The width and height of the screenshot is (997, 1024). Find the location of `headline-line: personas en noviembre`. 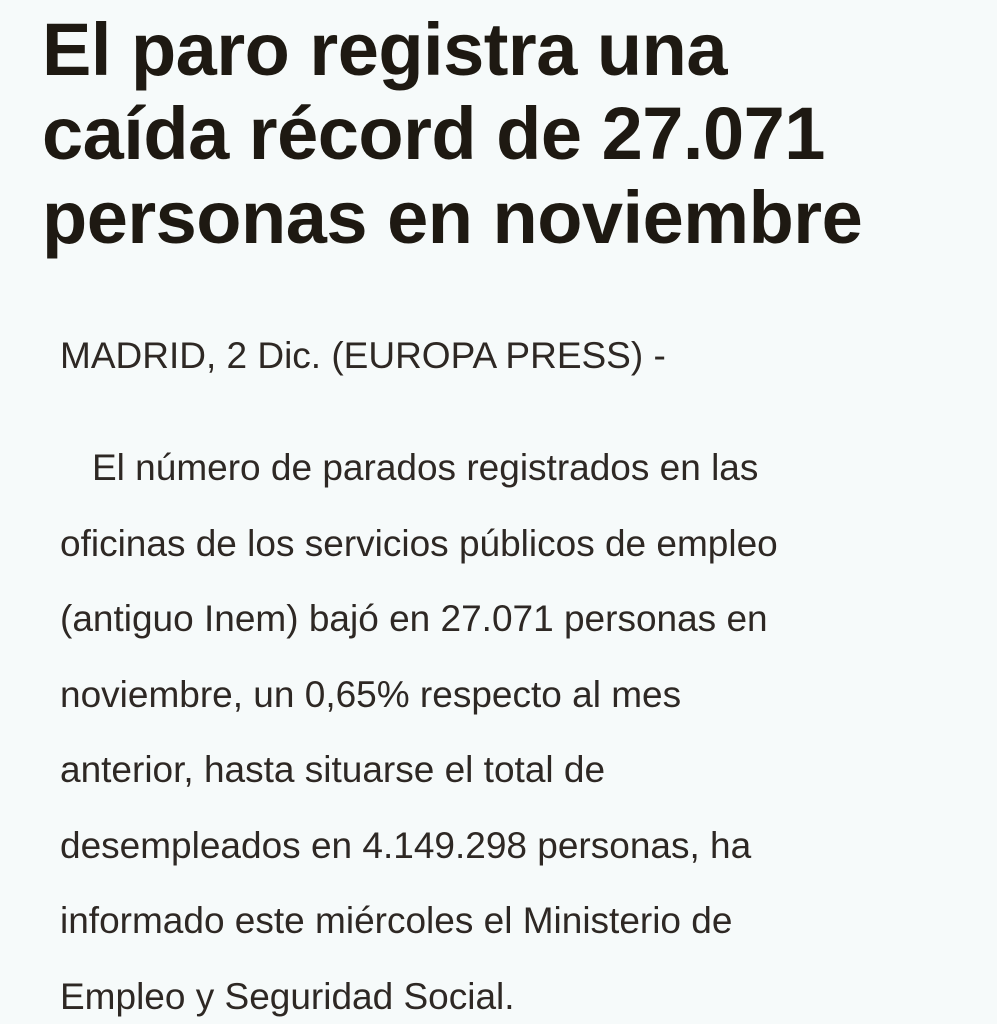

headline-line: personas en noviembre is located at coordinates (452, 217).